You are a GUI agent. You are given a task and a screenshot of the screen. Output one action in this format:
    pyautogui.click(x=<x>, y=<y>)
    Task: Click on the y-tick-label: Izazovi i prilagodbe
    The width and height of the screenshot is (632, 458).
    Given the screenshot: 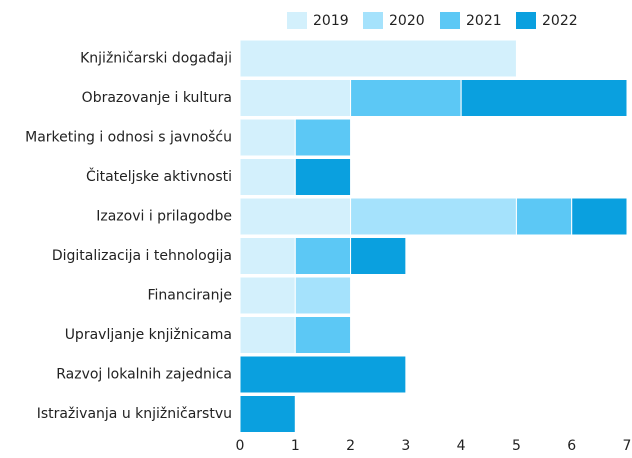 What is the action you would take?
    pyautogui.click(x=164, y=217)
    